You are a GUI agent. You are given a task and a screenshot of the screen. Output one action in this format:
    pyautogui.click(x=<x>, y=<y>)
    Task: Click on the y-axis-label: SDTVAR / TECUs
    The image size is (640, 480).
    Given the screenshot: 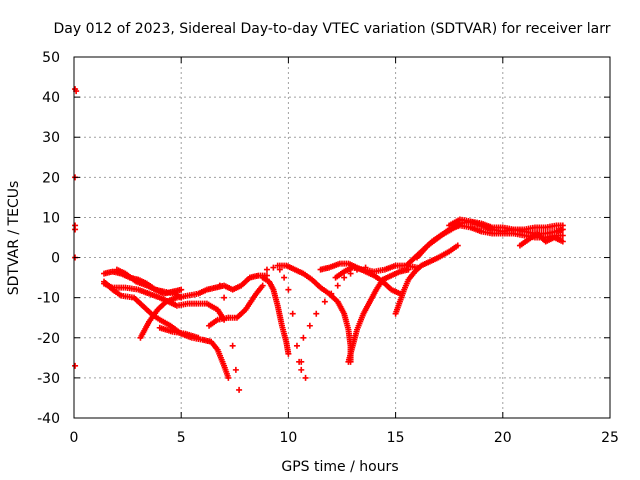 What is the action you would take?
    pyautogui.click(x=14, y=238)
    